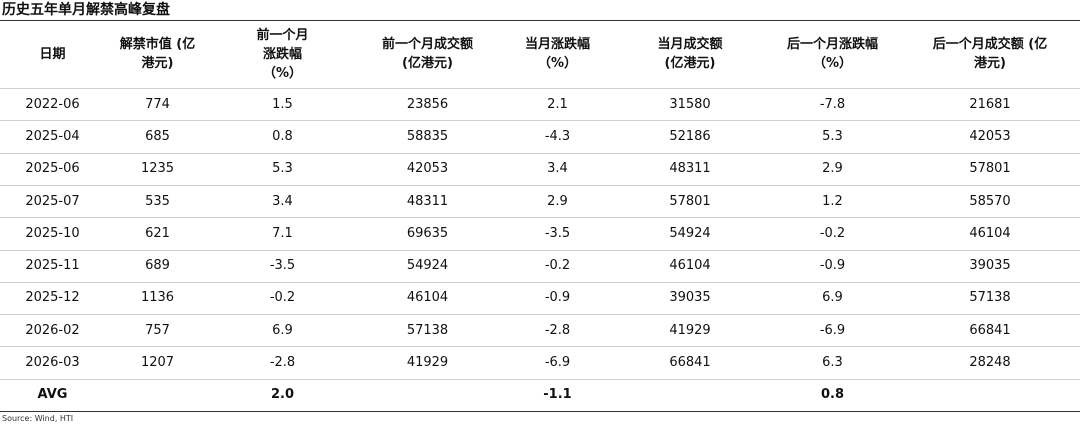 This screenshot has width=1080, height=430. I want to click on header-line: 当月涨跌幅, so click(557, 44).